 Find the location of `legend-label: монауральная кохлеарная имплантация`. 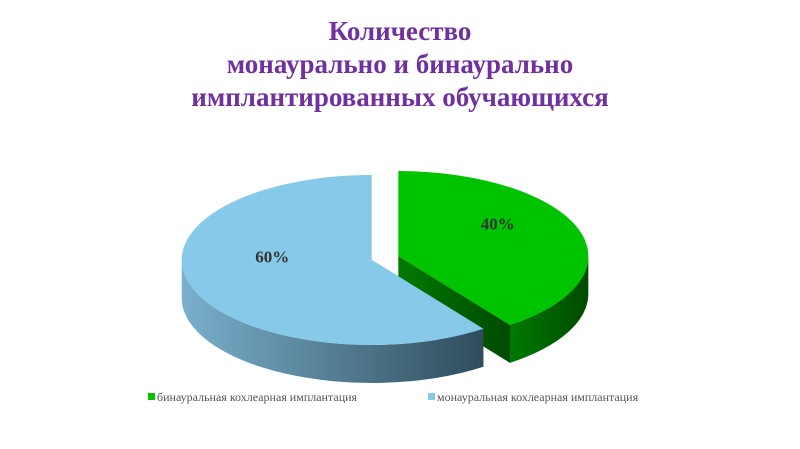

legend-label: монауральная кохлеарная имплантация is located at coordinates (538, 397).